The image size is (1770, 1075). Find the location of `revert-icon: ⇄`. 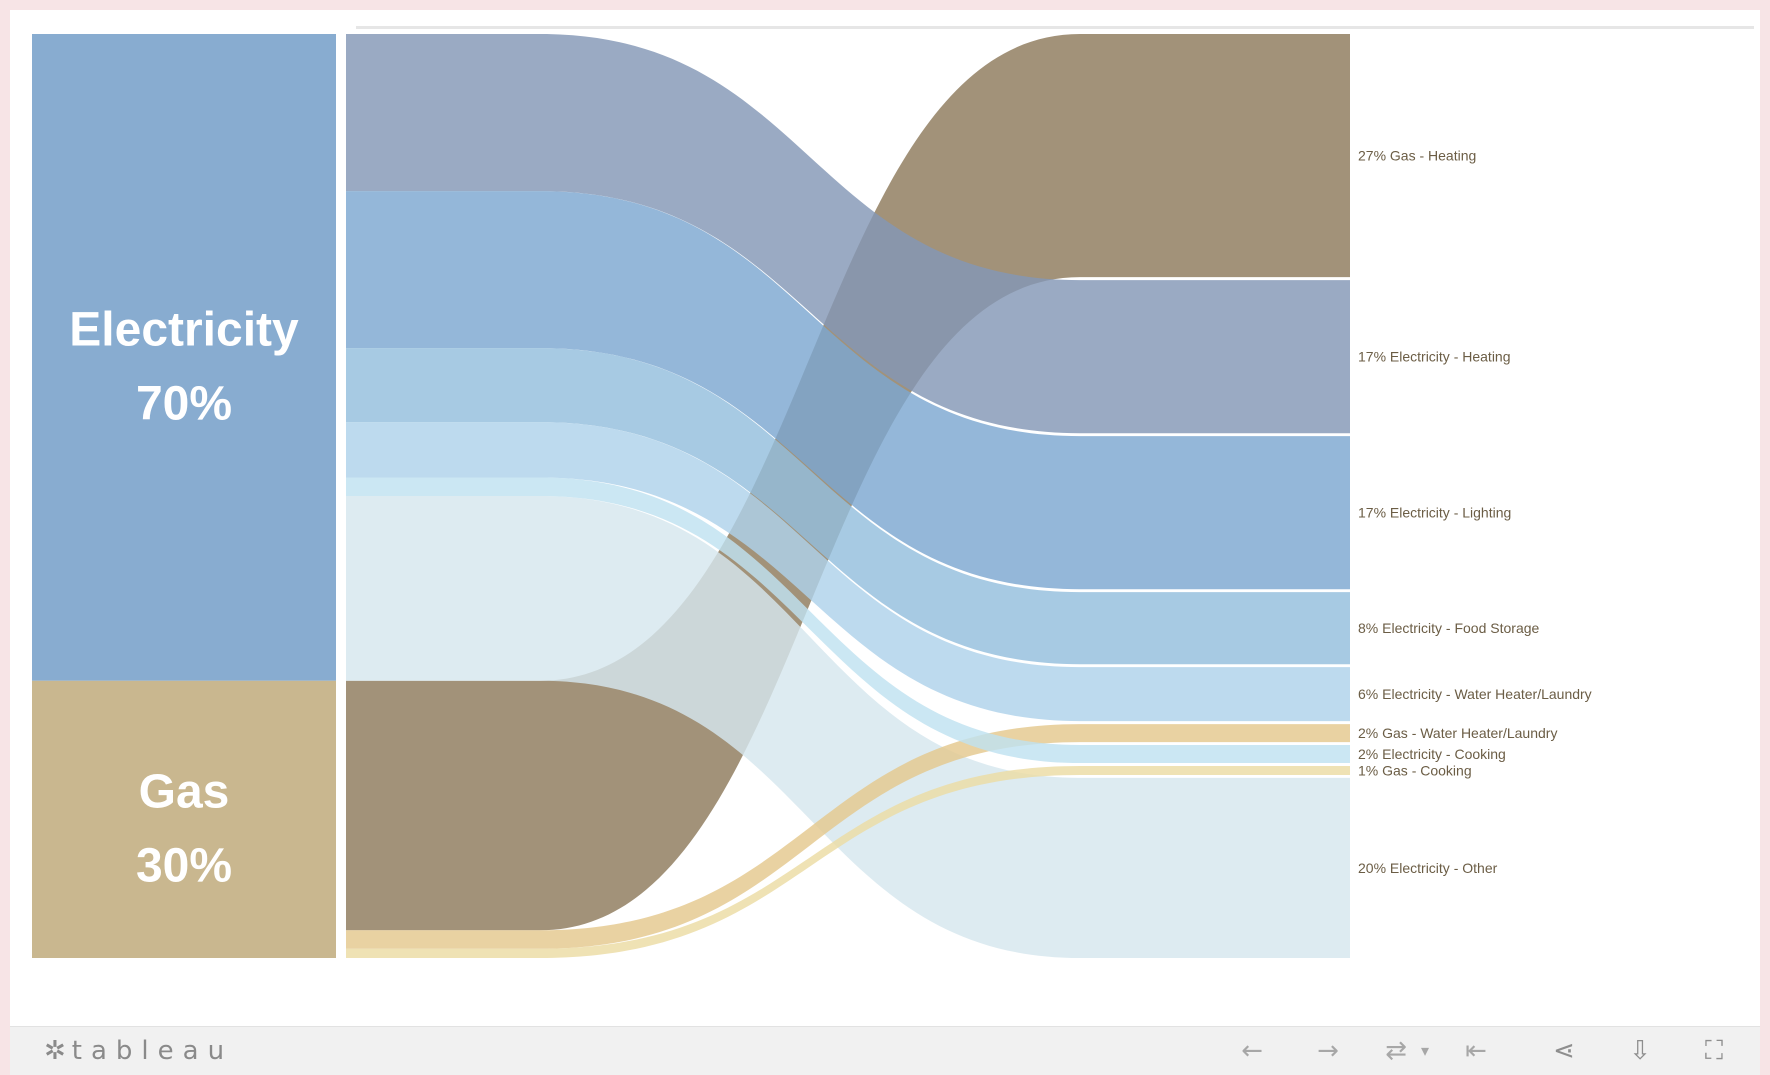

revert-icon: ⇄ is located at coordinates (1396, 1051).